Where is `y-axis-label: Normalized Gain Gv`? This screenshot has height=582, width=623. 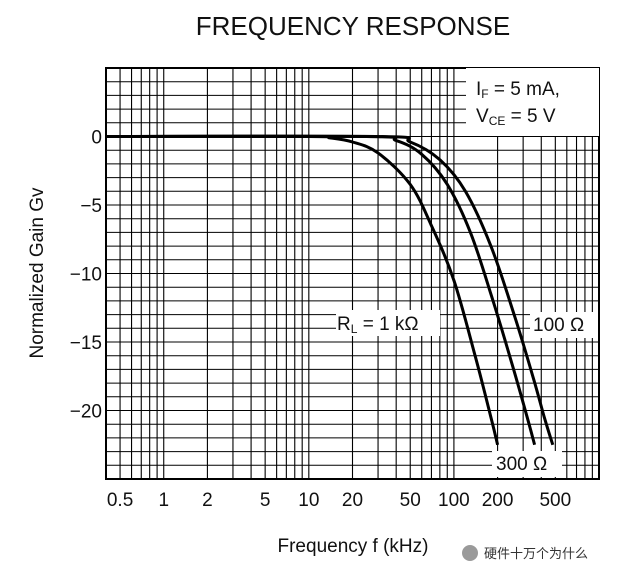 y-axis-label: Normalized Gain Gv is located at coordinates (37, 273).